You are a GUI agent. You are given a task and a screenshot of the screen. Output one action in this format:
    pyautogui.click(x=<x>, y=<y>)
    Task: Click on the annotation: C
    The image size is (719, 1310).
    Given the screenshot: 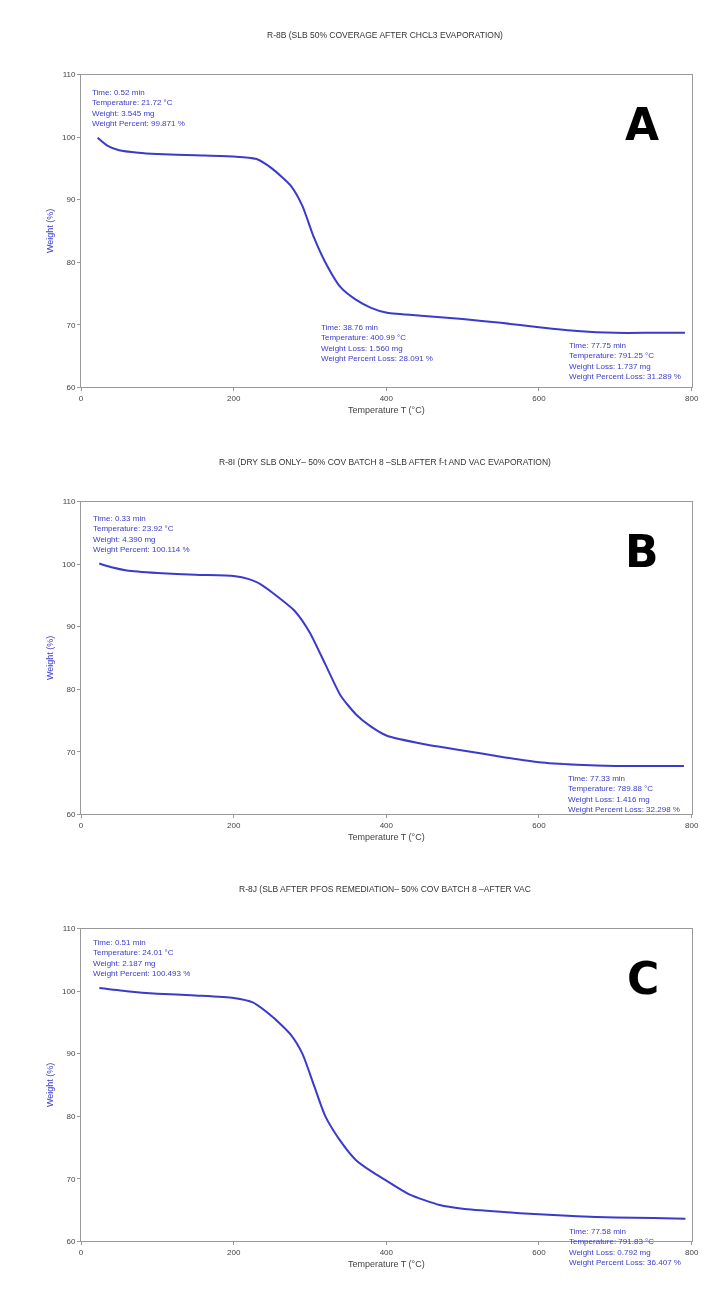 What is the action you would take?
    pyautogui.click(x=643, y=978)
    